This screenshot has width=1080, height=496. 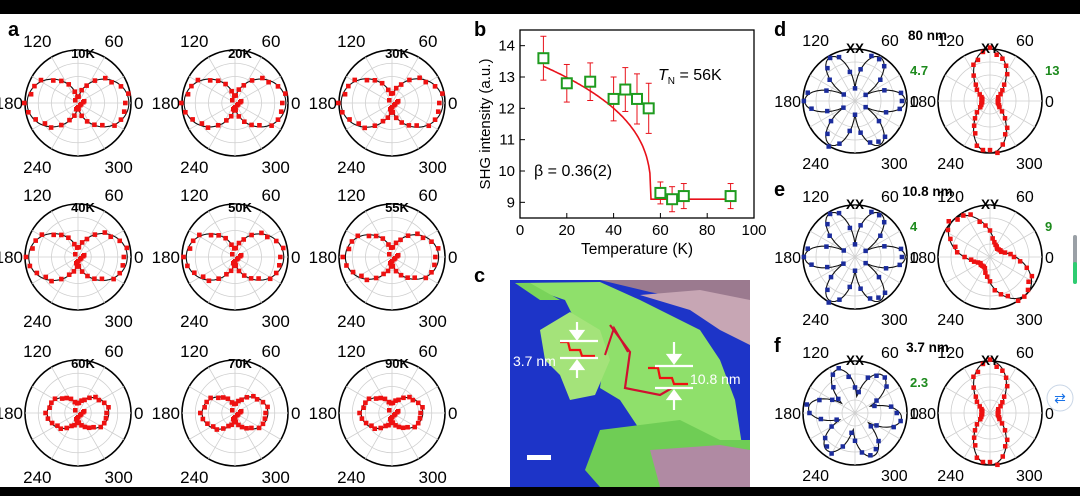 I want to click on temperature-label: 20K, so click(x=240, y=53).